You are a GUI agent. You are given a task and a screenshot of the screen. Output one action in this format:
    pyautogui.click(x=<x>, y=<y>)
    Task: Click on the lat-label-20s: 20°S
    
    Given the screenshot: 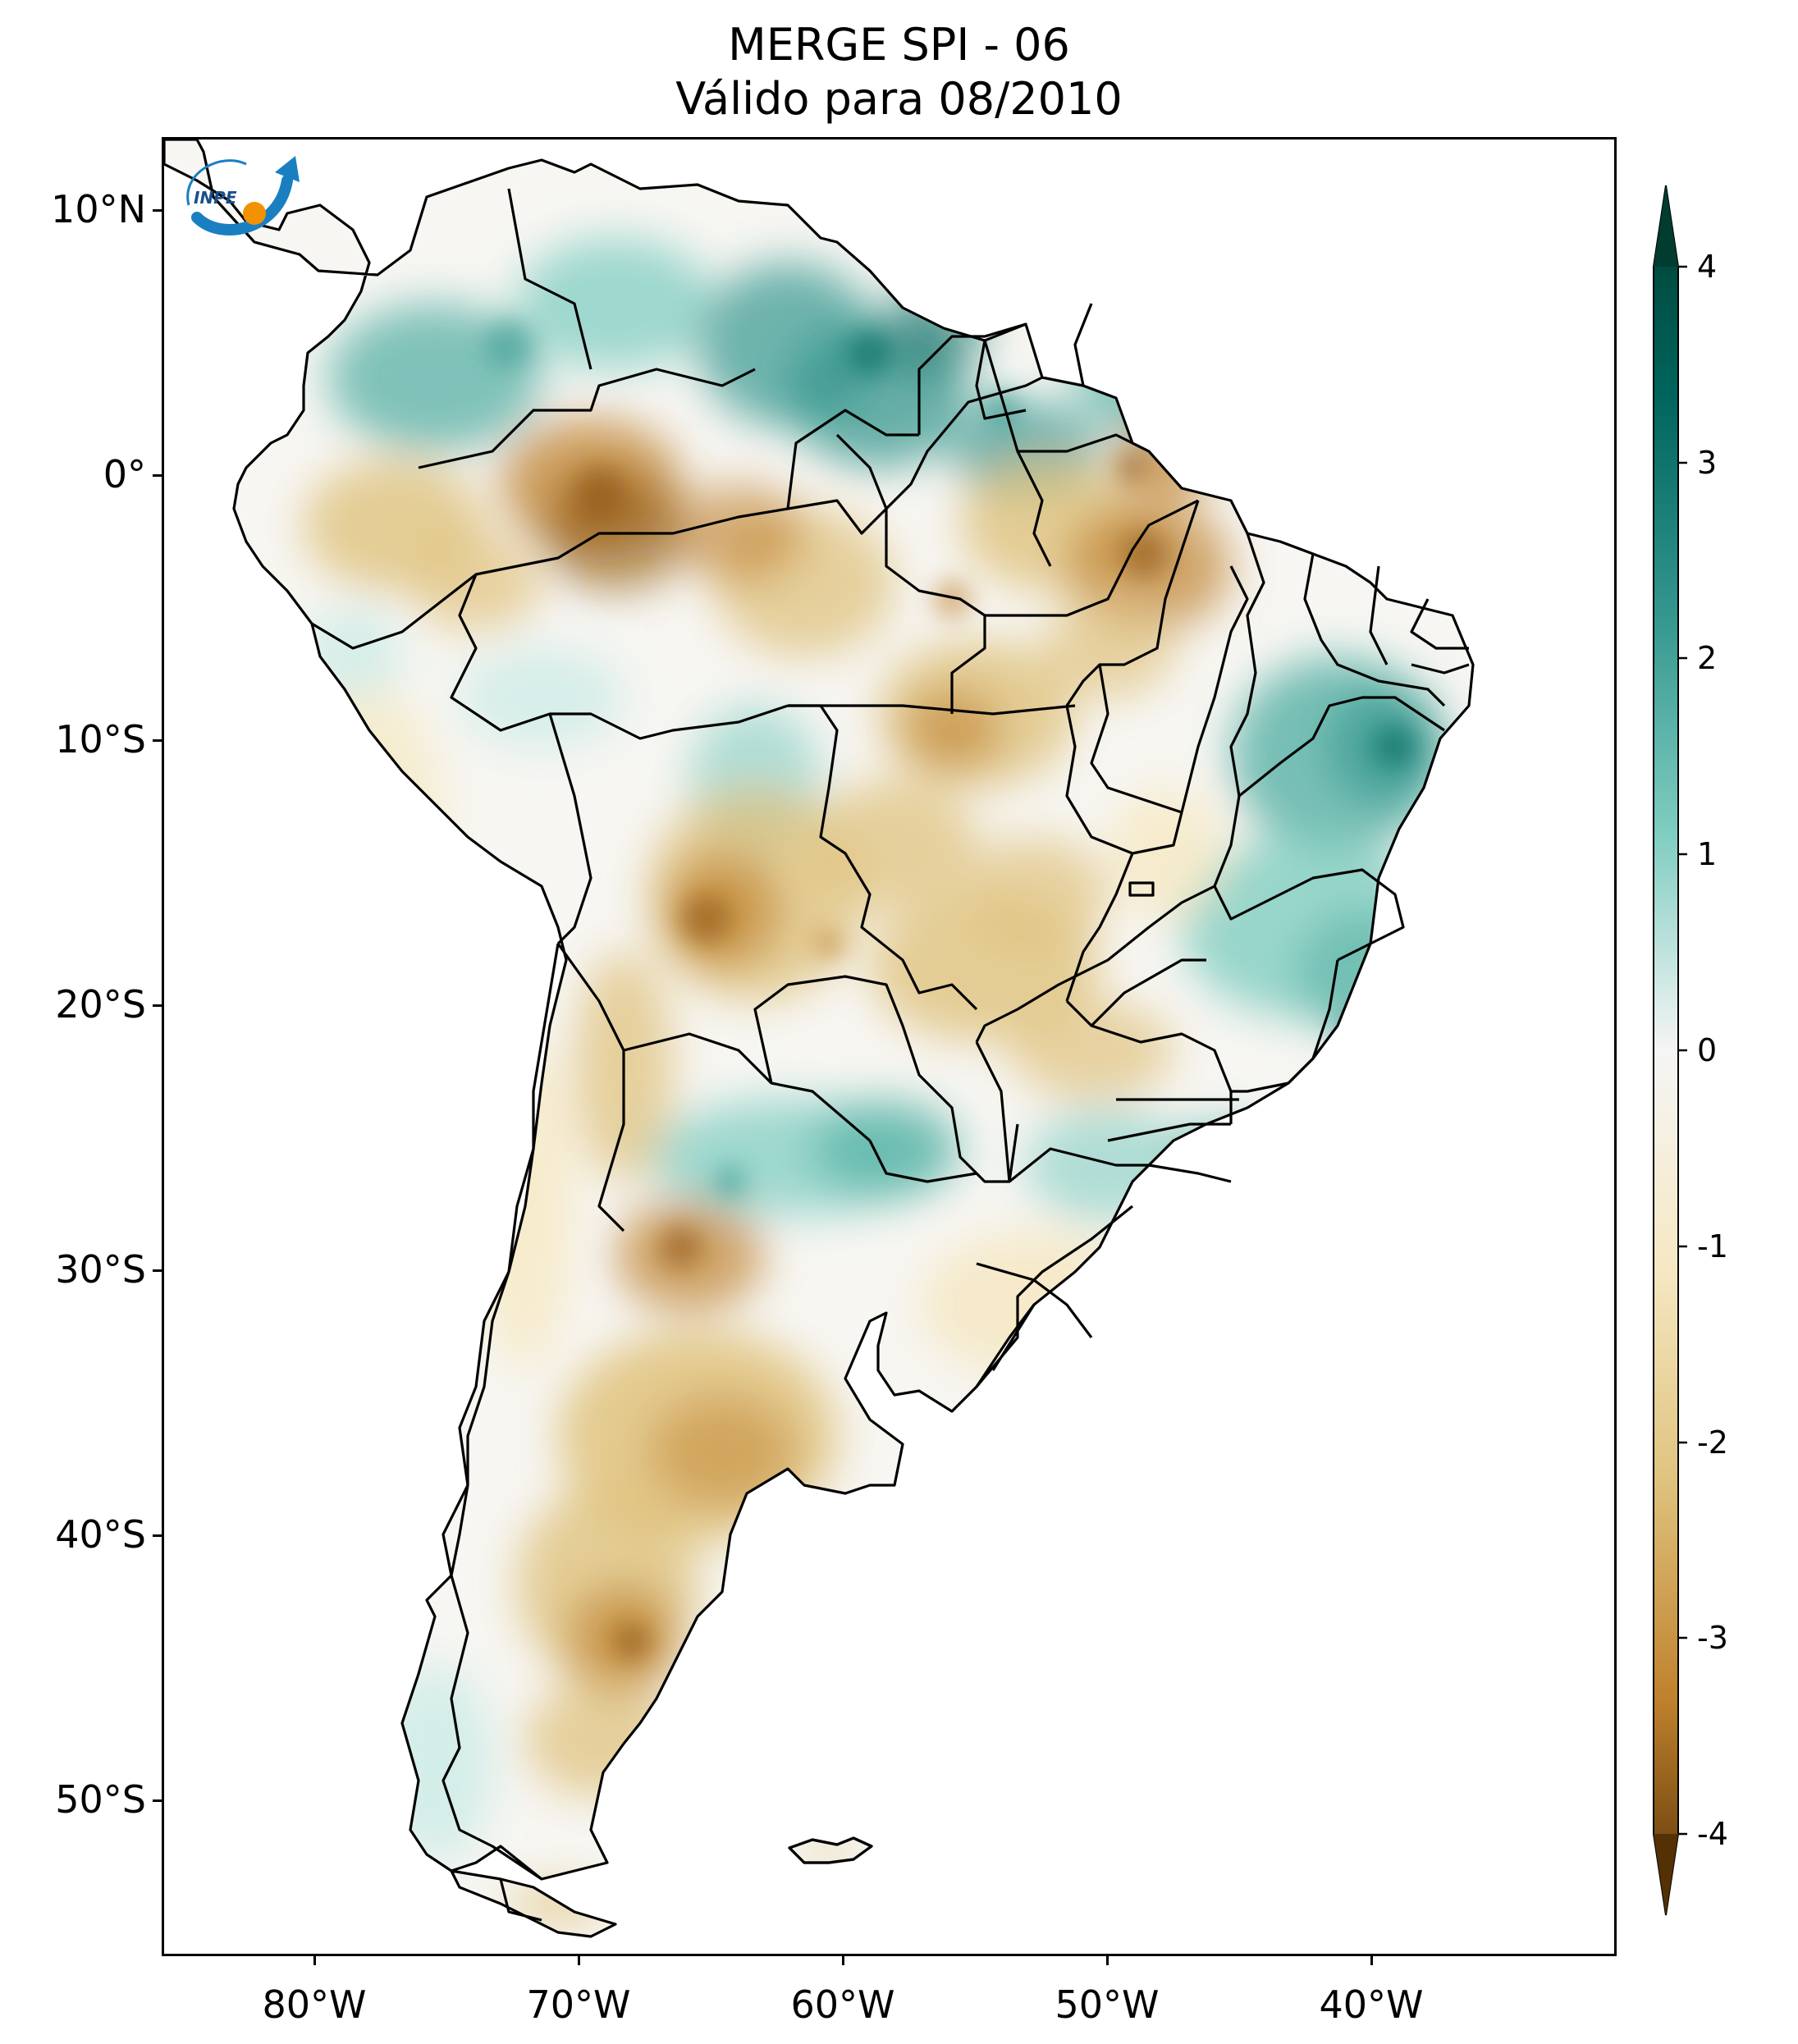 What is the action you would take?
    pyautogui.click(x=100, y=1004)
    